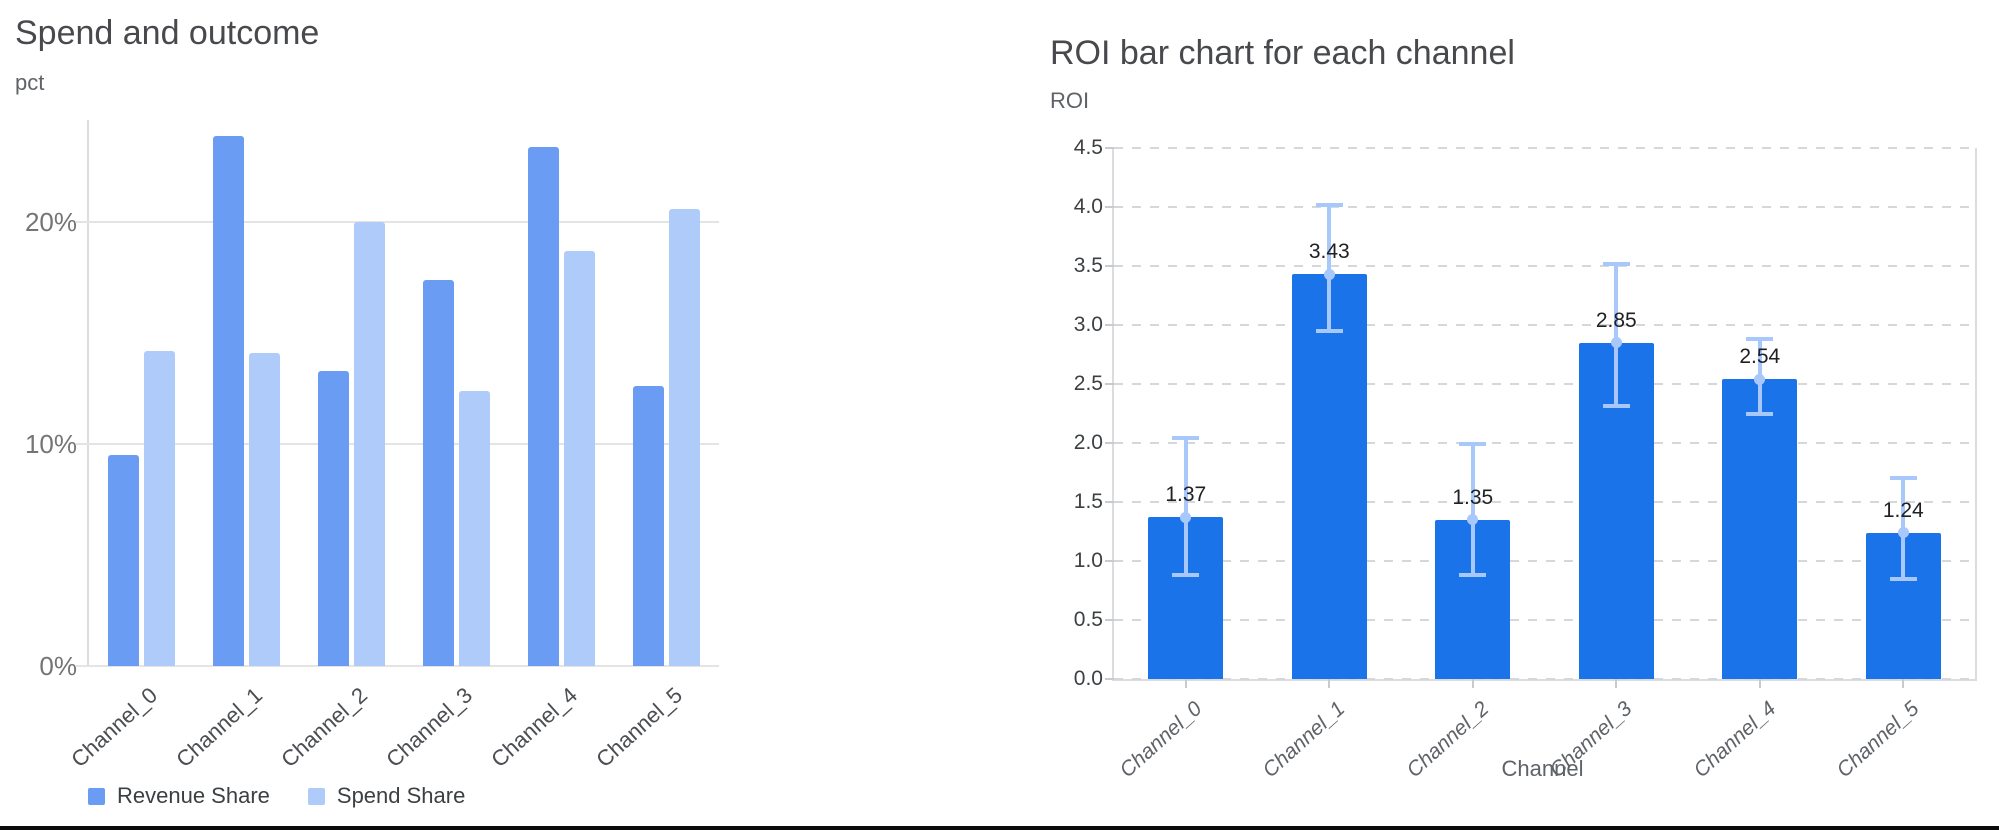 The image size is (1999, 838). I want to click on y-axis-tick-label: 4.5, so click(1088, 147).